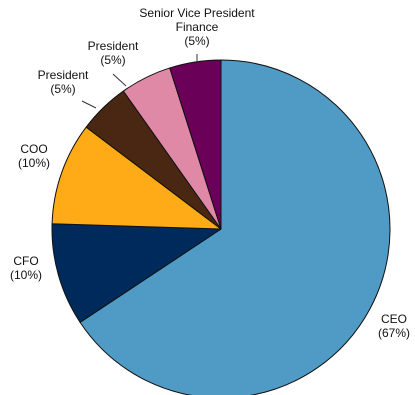 This screenshot has height=395, width=415. I want to click on slice-label-5: President (5%), so click(113, 53).